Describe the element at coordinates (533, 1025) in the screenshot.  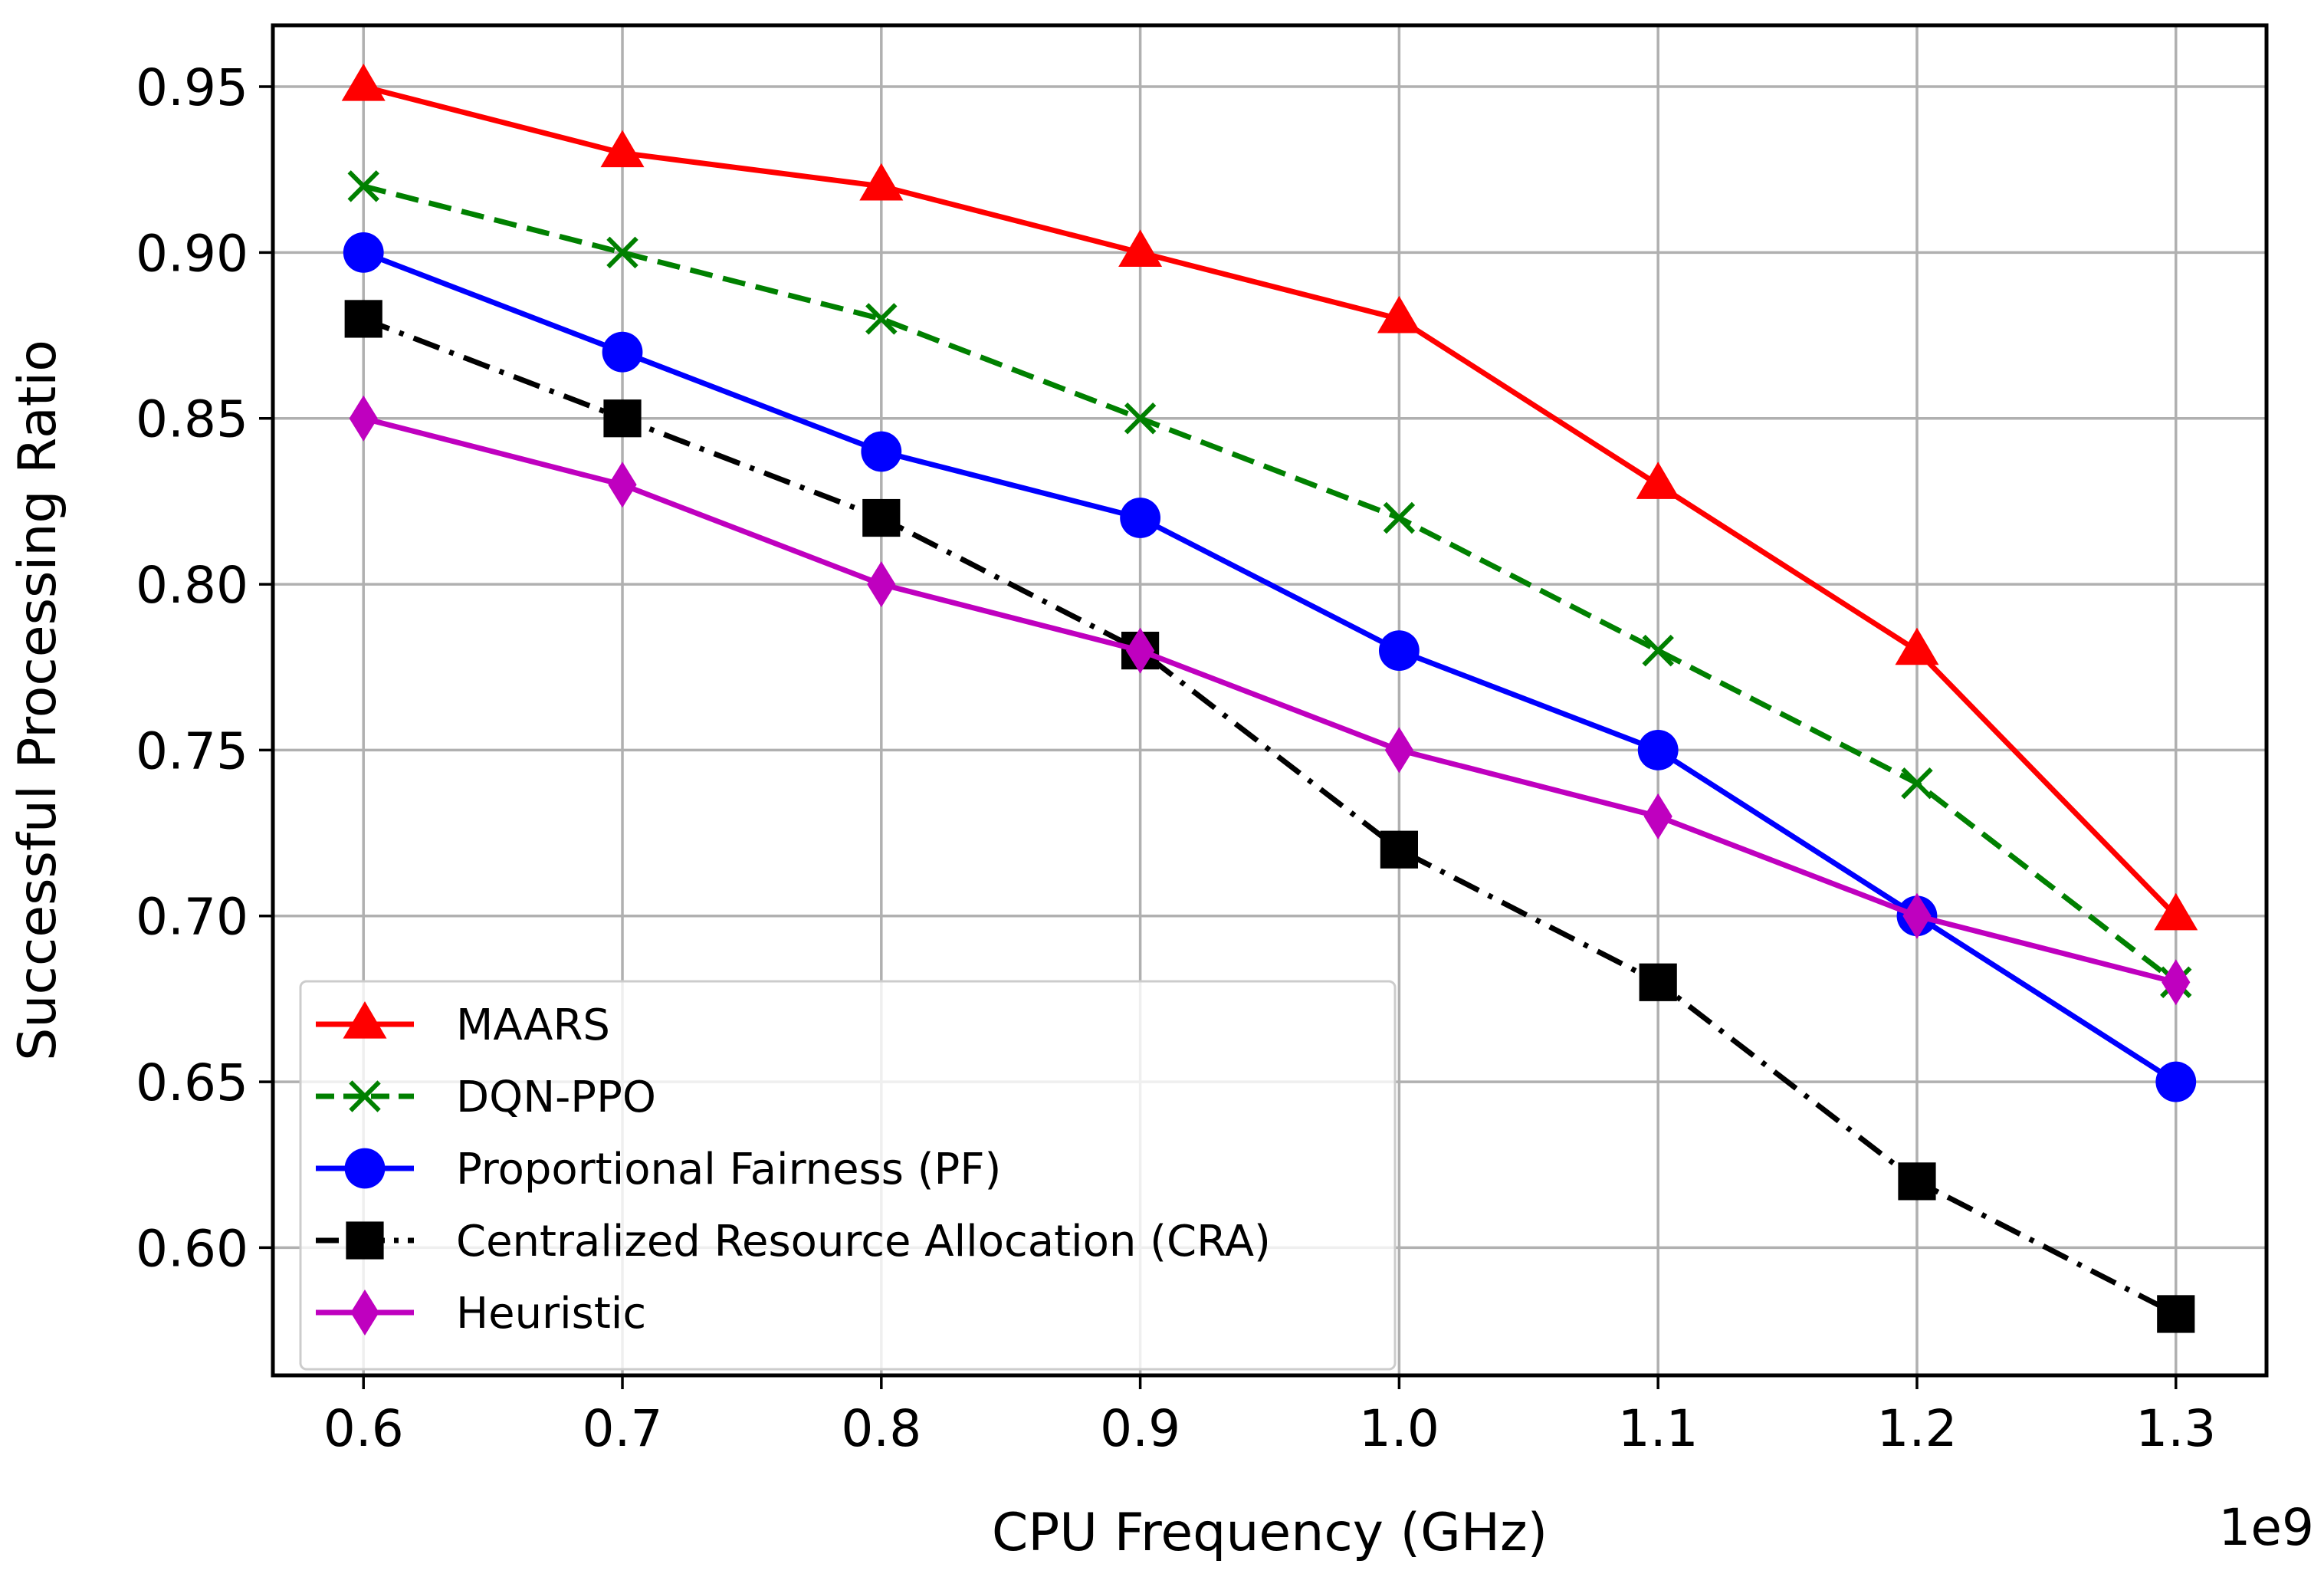
I see `legend-label: MAARS` at that location.